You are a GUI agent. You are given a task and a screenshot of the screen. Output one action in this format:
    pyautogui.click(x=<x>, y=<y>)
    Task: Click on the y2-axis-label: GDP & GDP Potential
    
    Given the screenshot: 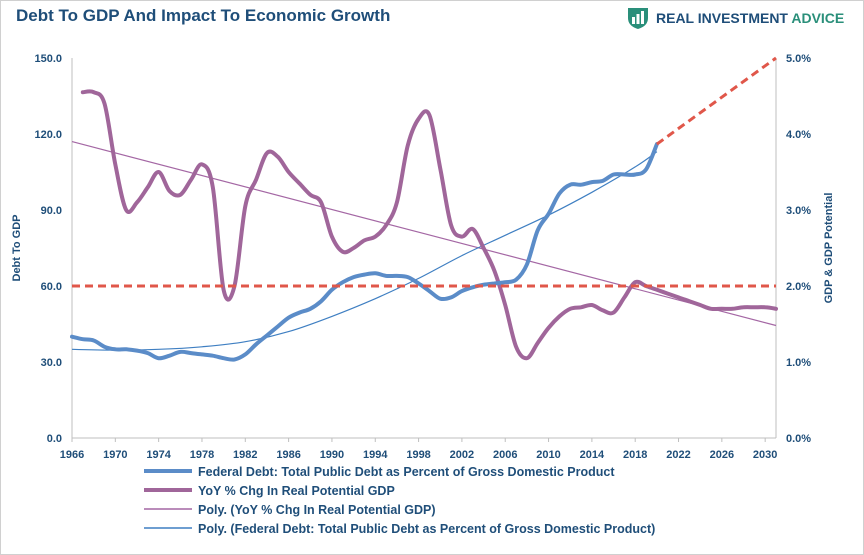 What is the action you would take?
    pyautogui.click(x=829, y=248)
    